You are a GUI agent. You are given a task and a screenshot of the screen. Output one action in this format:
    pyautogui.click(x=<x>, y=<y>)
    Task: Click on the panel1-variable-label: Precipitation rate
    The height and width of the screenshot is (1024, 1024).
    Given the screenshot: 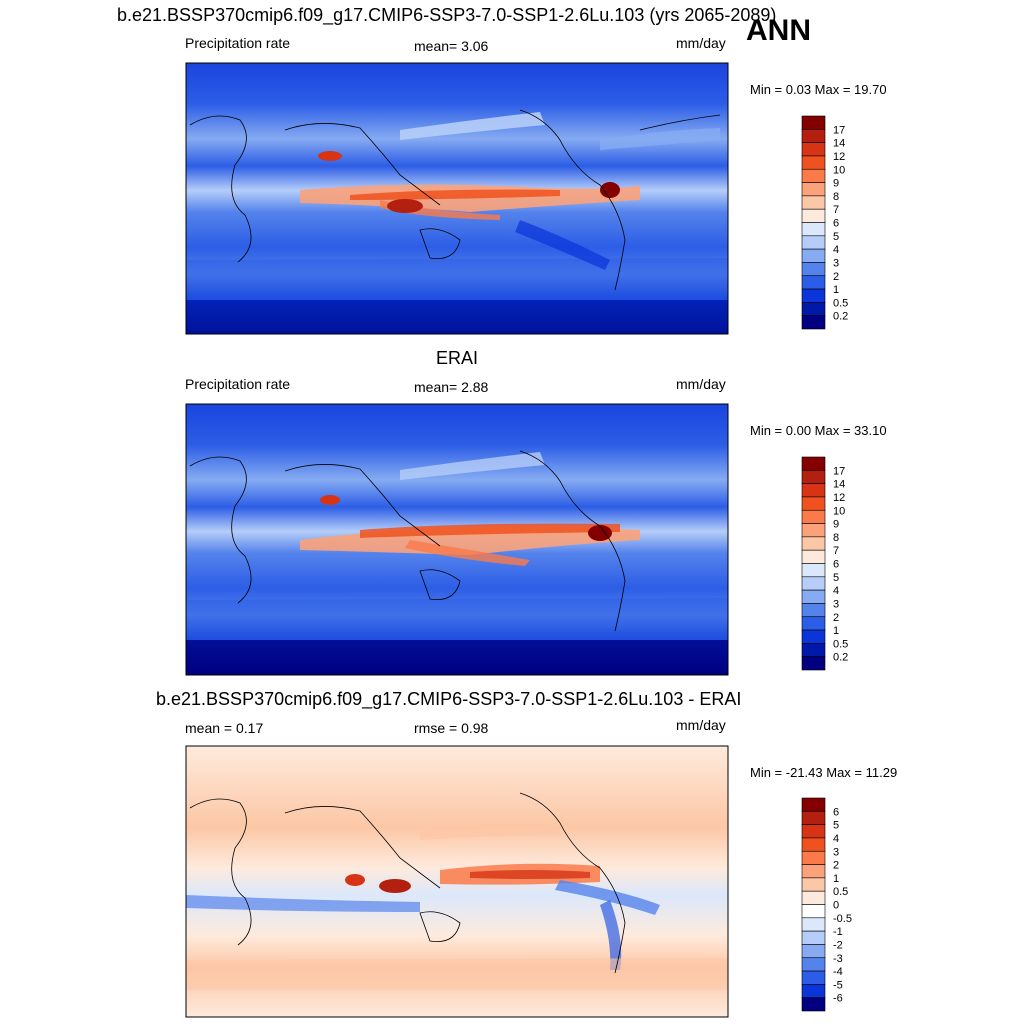 What is the action you would take?
    pyautogui.click(x=238, y=43)
    